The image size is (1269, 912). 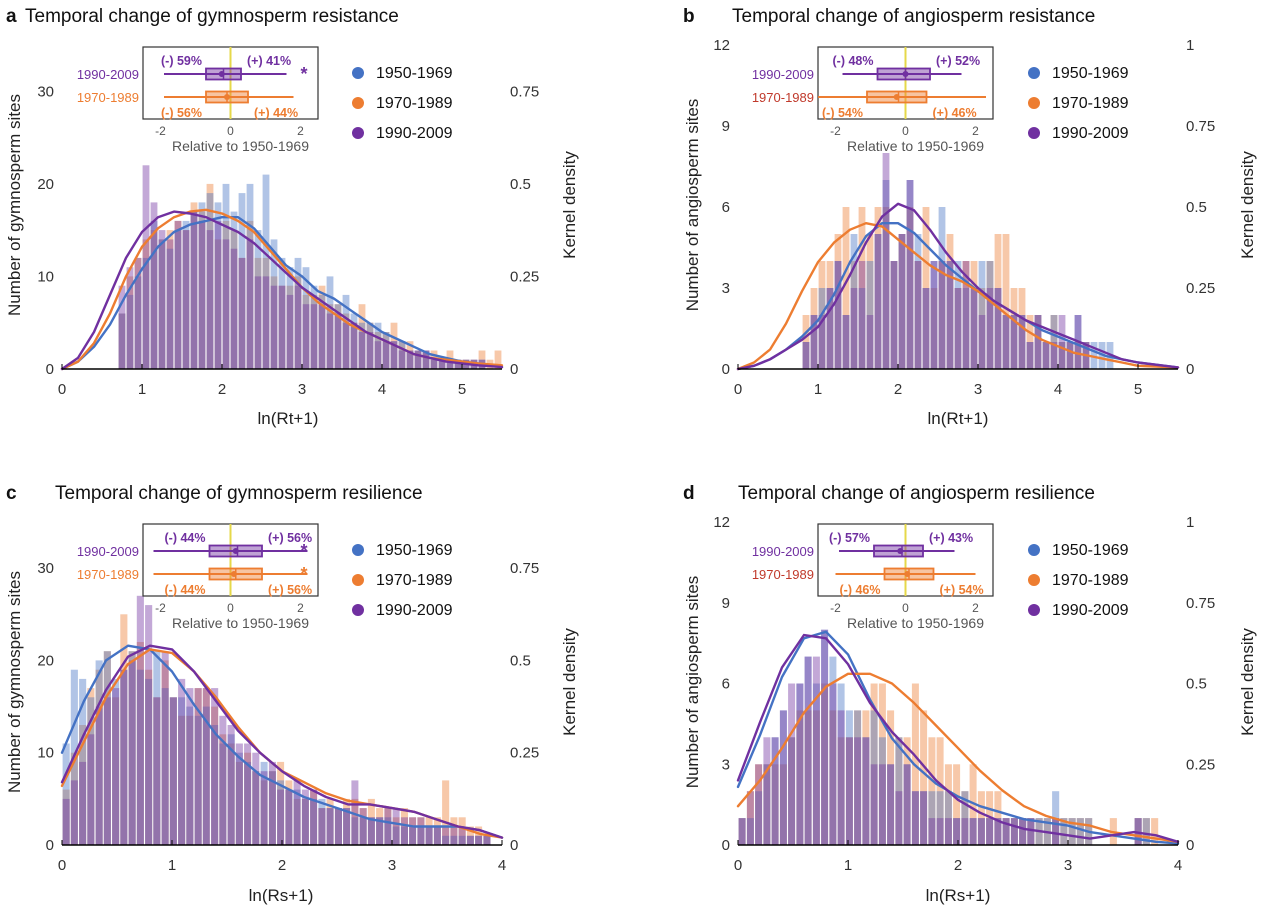 I want to click on inset-pos-pct: (+) 54%, so click(x=962, y=590).